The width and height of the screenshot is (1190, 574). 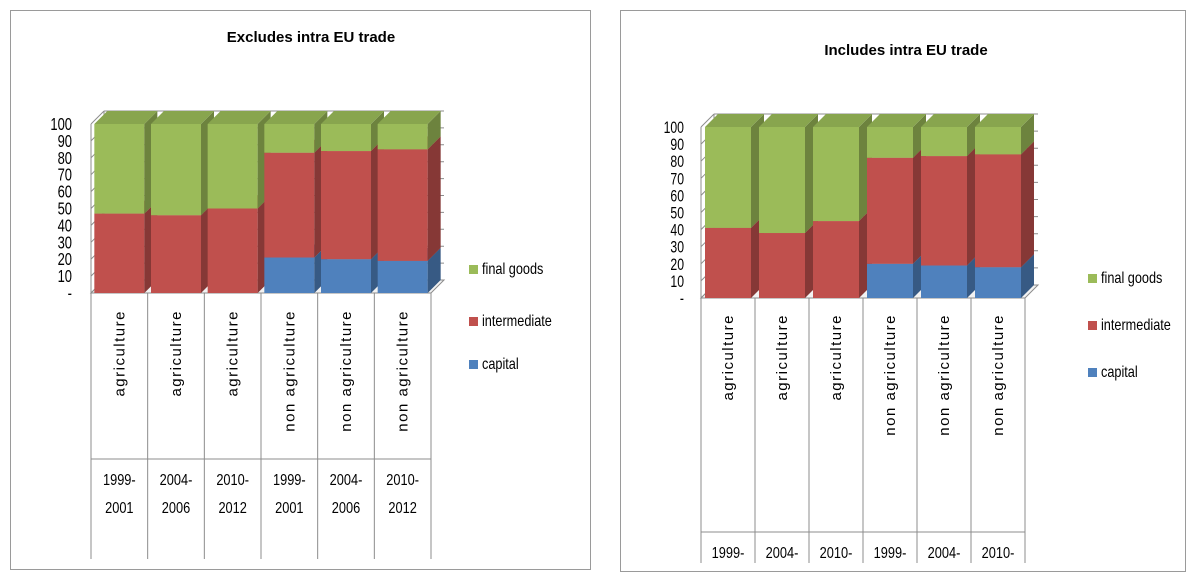 I want to click on y-tick-label: 100, so click(x=61, y=125).